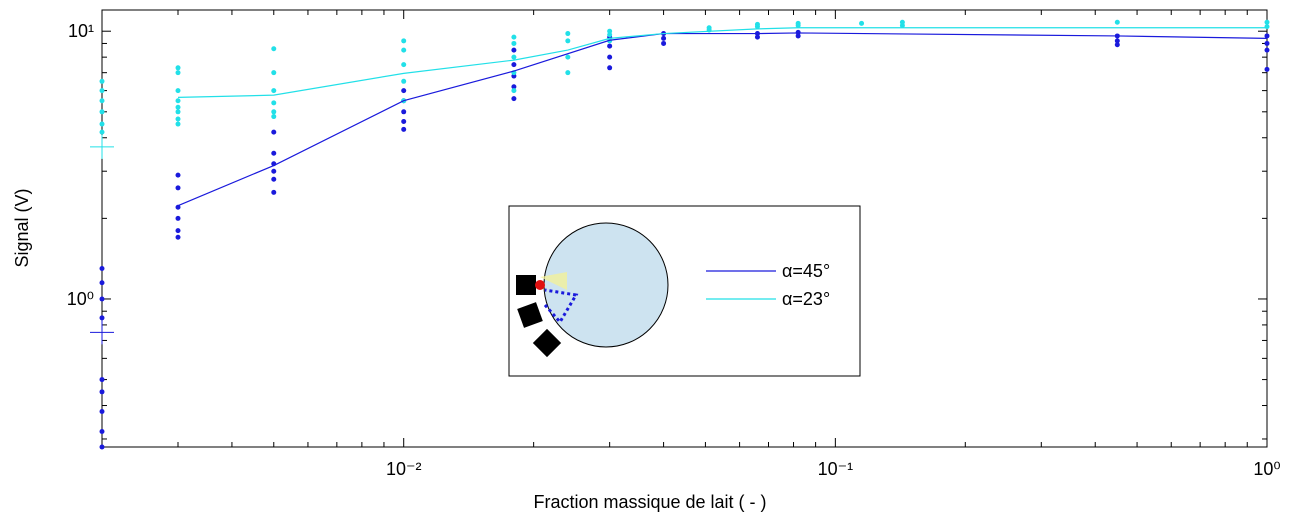  I want to click on x-axis-label: Fraction massique de lait ( - ), so click(649, 502).